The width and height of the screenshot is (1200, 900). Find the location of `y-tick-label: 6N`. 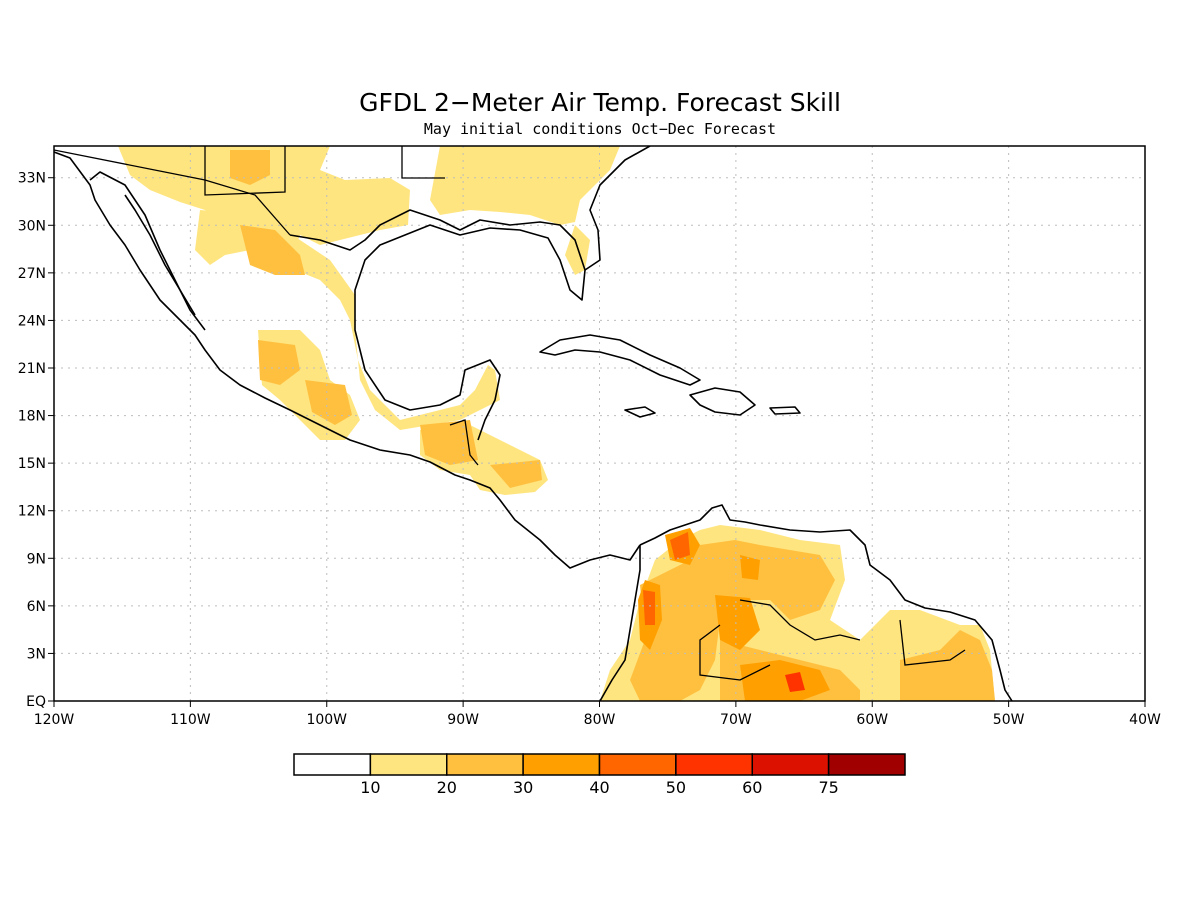

y-tick-label: 6N is located at coordinates (36, 607).